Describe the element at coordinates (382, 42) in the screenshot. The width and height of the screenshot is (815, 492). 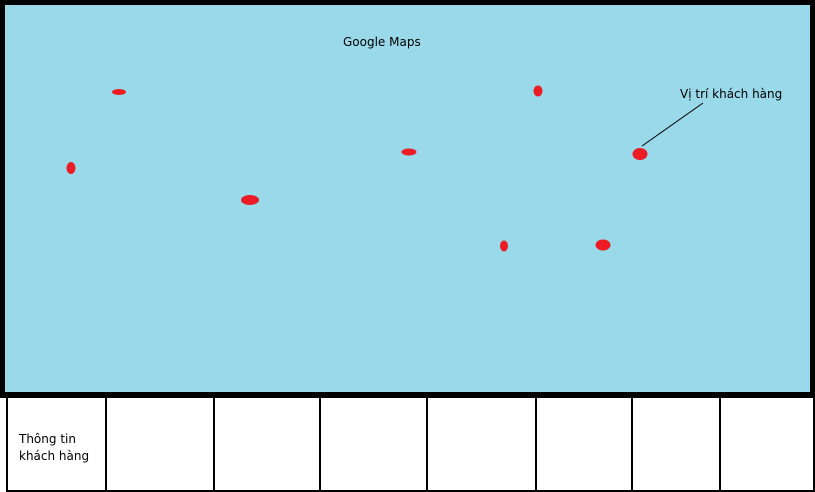
I see `map-title: Google Maps` at that location.